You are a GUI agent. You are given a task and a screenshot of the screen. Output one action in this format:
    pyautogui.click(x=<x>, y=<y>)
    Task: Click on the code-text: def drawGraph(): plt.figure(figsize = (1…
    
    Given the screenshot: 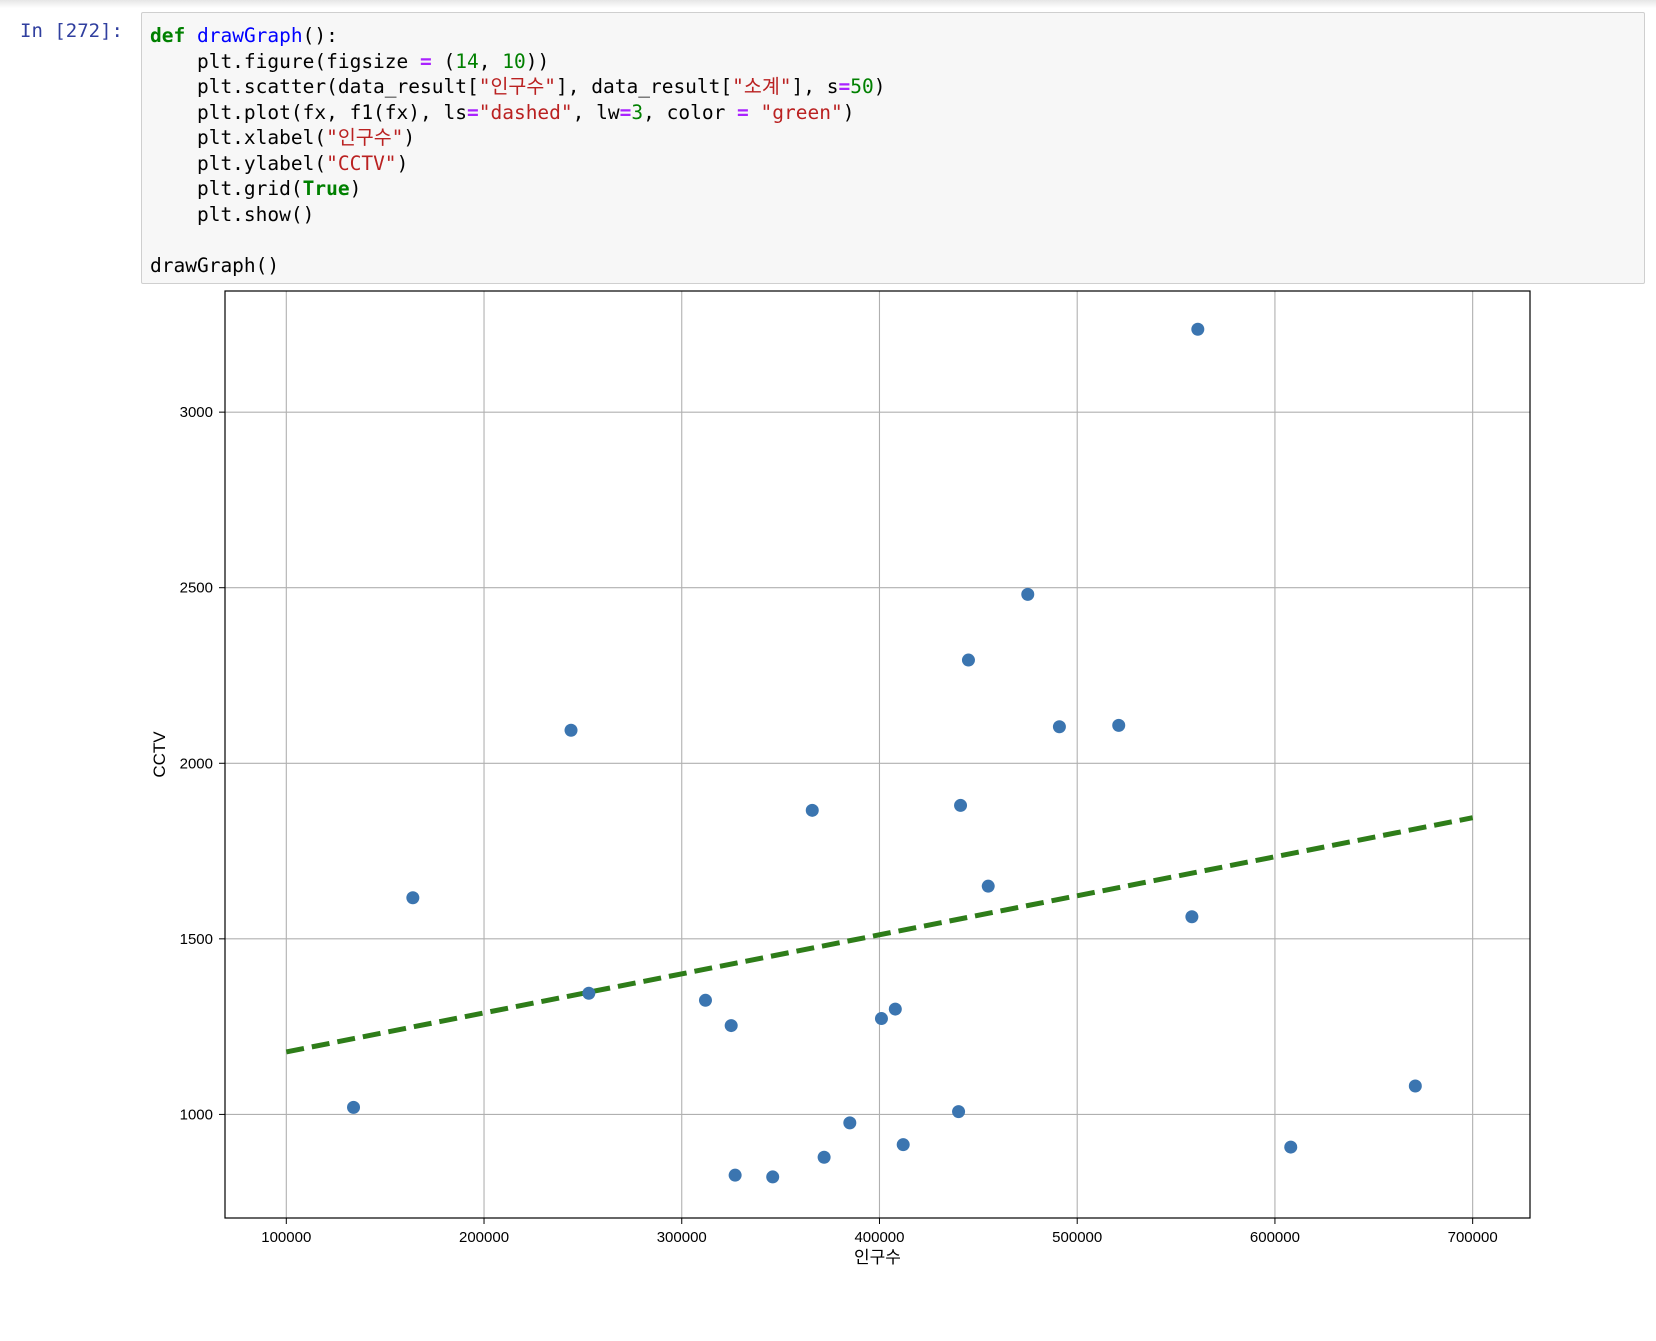 What is the action you would take?
    pyautogui.click(x=517, y=150)
    